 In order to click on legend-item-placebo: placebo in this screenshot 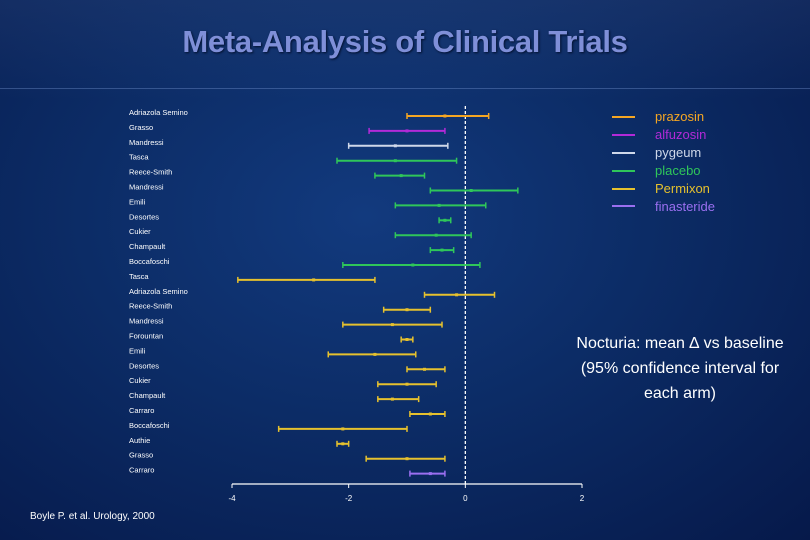, I will do `click(663, 171)`.